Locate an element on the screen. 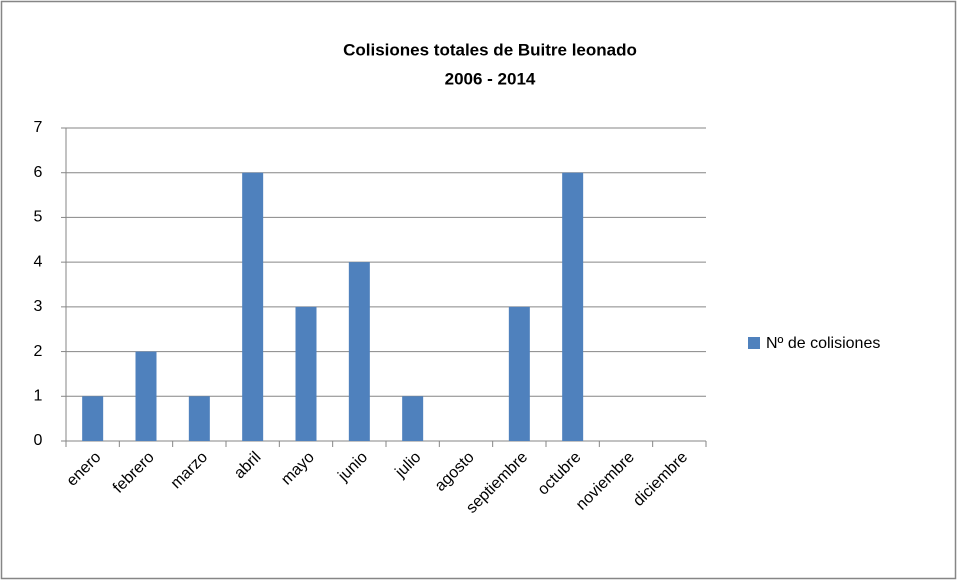  y-tick-label: 2 is located at coordinates (38, 351).